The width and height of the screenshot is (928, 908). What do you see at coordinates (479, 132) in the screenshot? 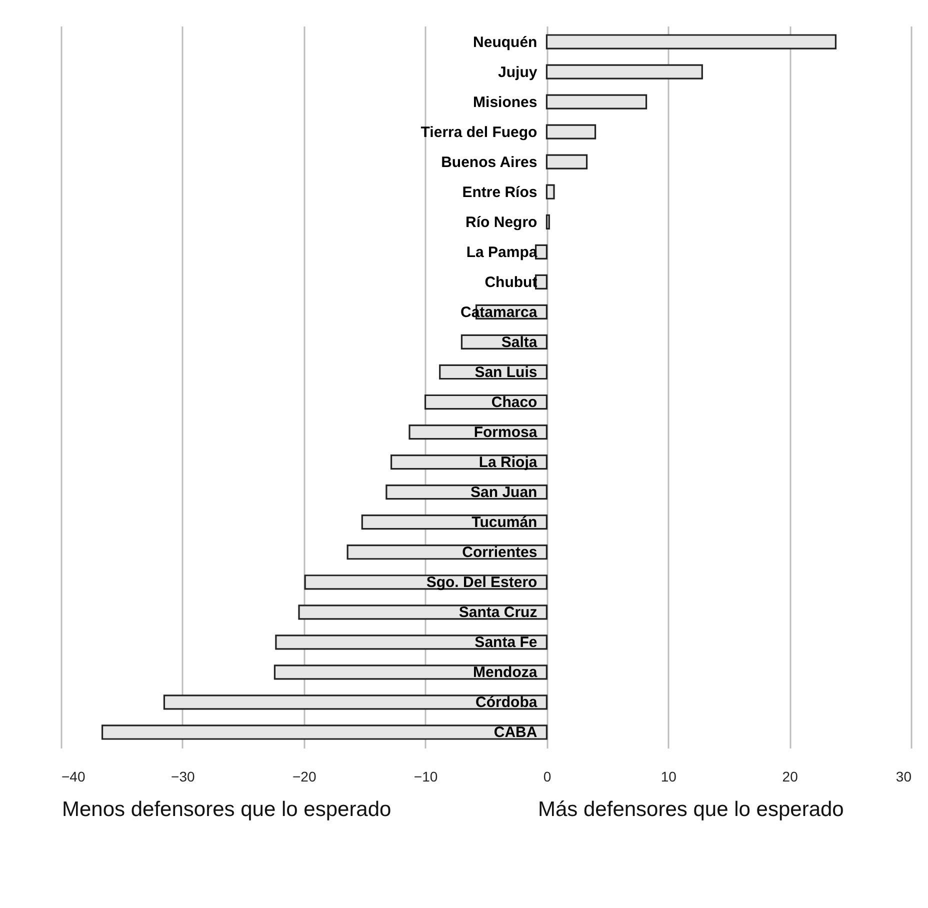
I see `y-tick-label: Tierra del Fuego` at bounding box center [479, 132].